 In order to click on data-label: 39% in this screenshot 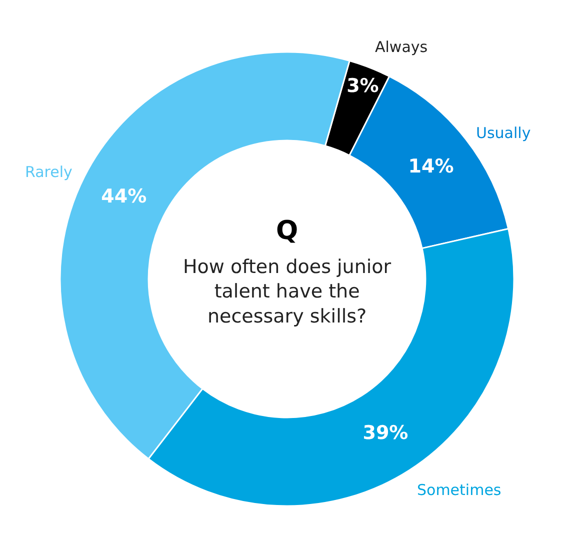, I will do `click(385, 433)`.